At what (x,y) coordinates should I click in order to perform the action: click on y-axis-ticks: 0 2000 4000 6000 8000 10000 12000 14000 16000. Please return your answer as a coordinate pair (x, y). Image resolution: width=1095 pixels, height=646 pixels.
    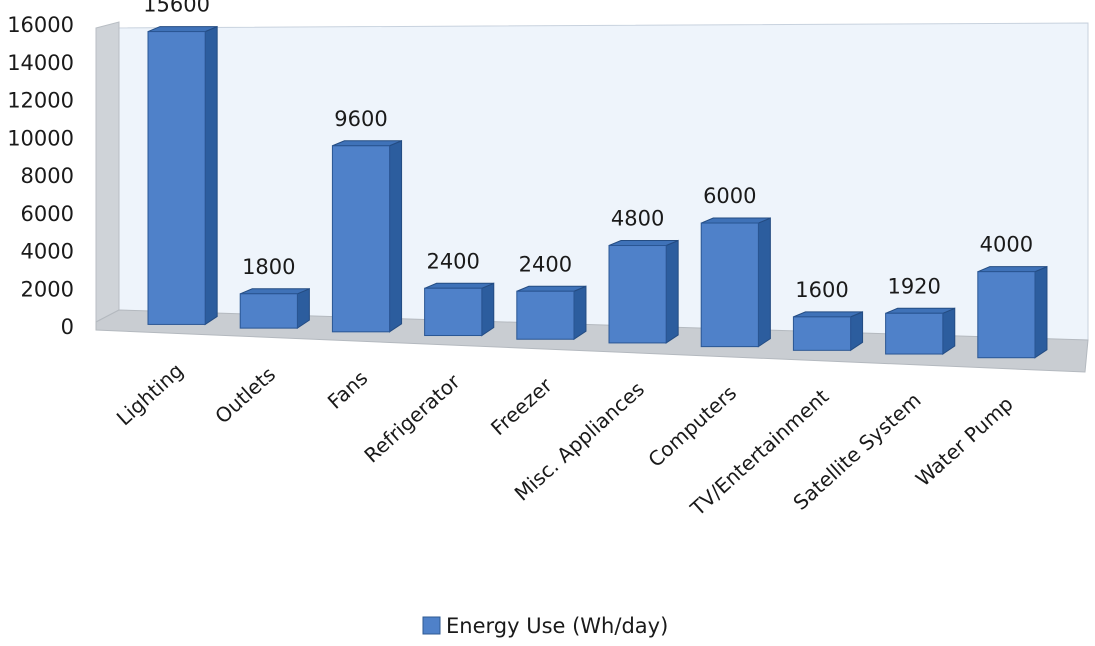
    Looking at the image, I should click on (40, 176).